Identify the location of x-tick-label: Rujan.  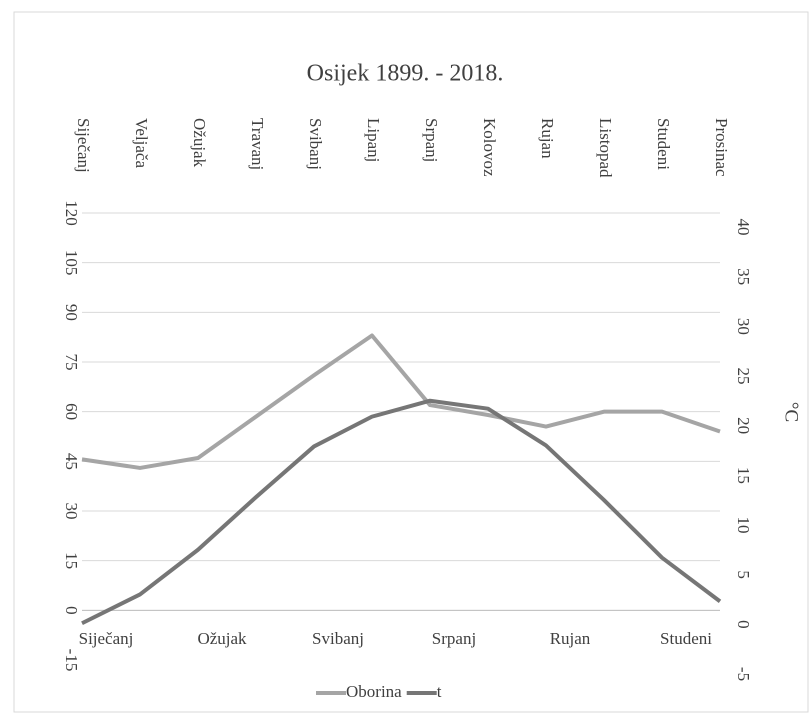
(570, 638).